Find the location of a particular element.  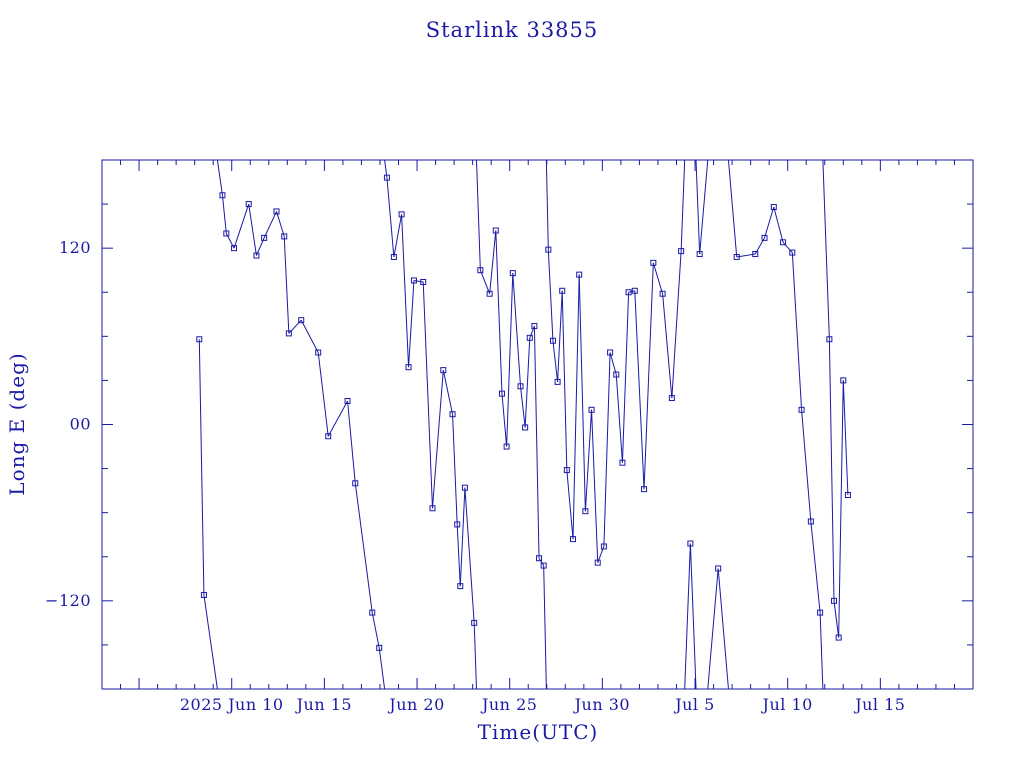

x-tick-label: Jun 20 is located at coordinates (415, 704).